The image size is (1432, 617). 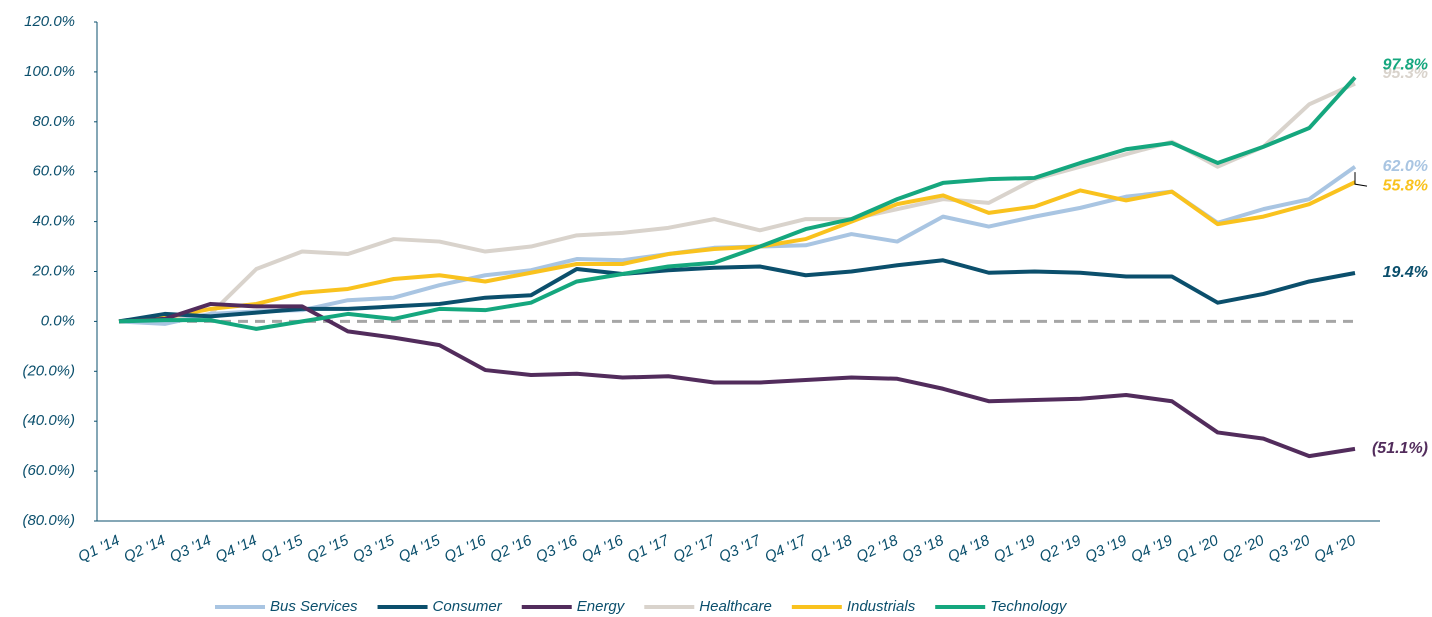 I want to click on x-tick-label: Q1 '20, so click(x=1197, y=549).